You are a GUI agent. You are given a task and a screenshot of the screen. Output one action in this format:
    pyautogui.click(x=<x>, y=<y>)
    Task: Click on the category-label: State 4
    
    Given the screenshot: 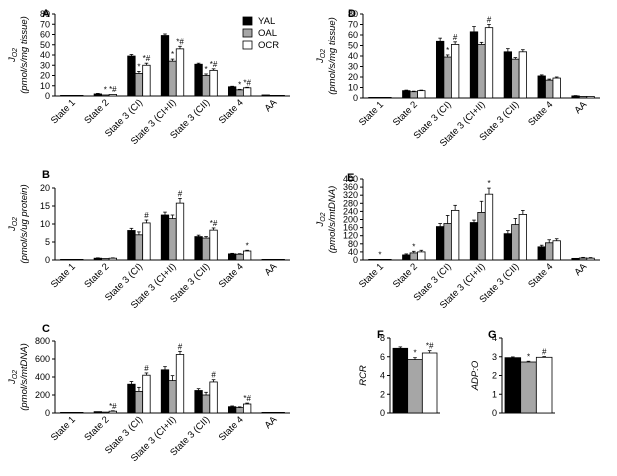 What is the action you would take?
    pyautogui.click(x=231, y=275)
    